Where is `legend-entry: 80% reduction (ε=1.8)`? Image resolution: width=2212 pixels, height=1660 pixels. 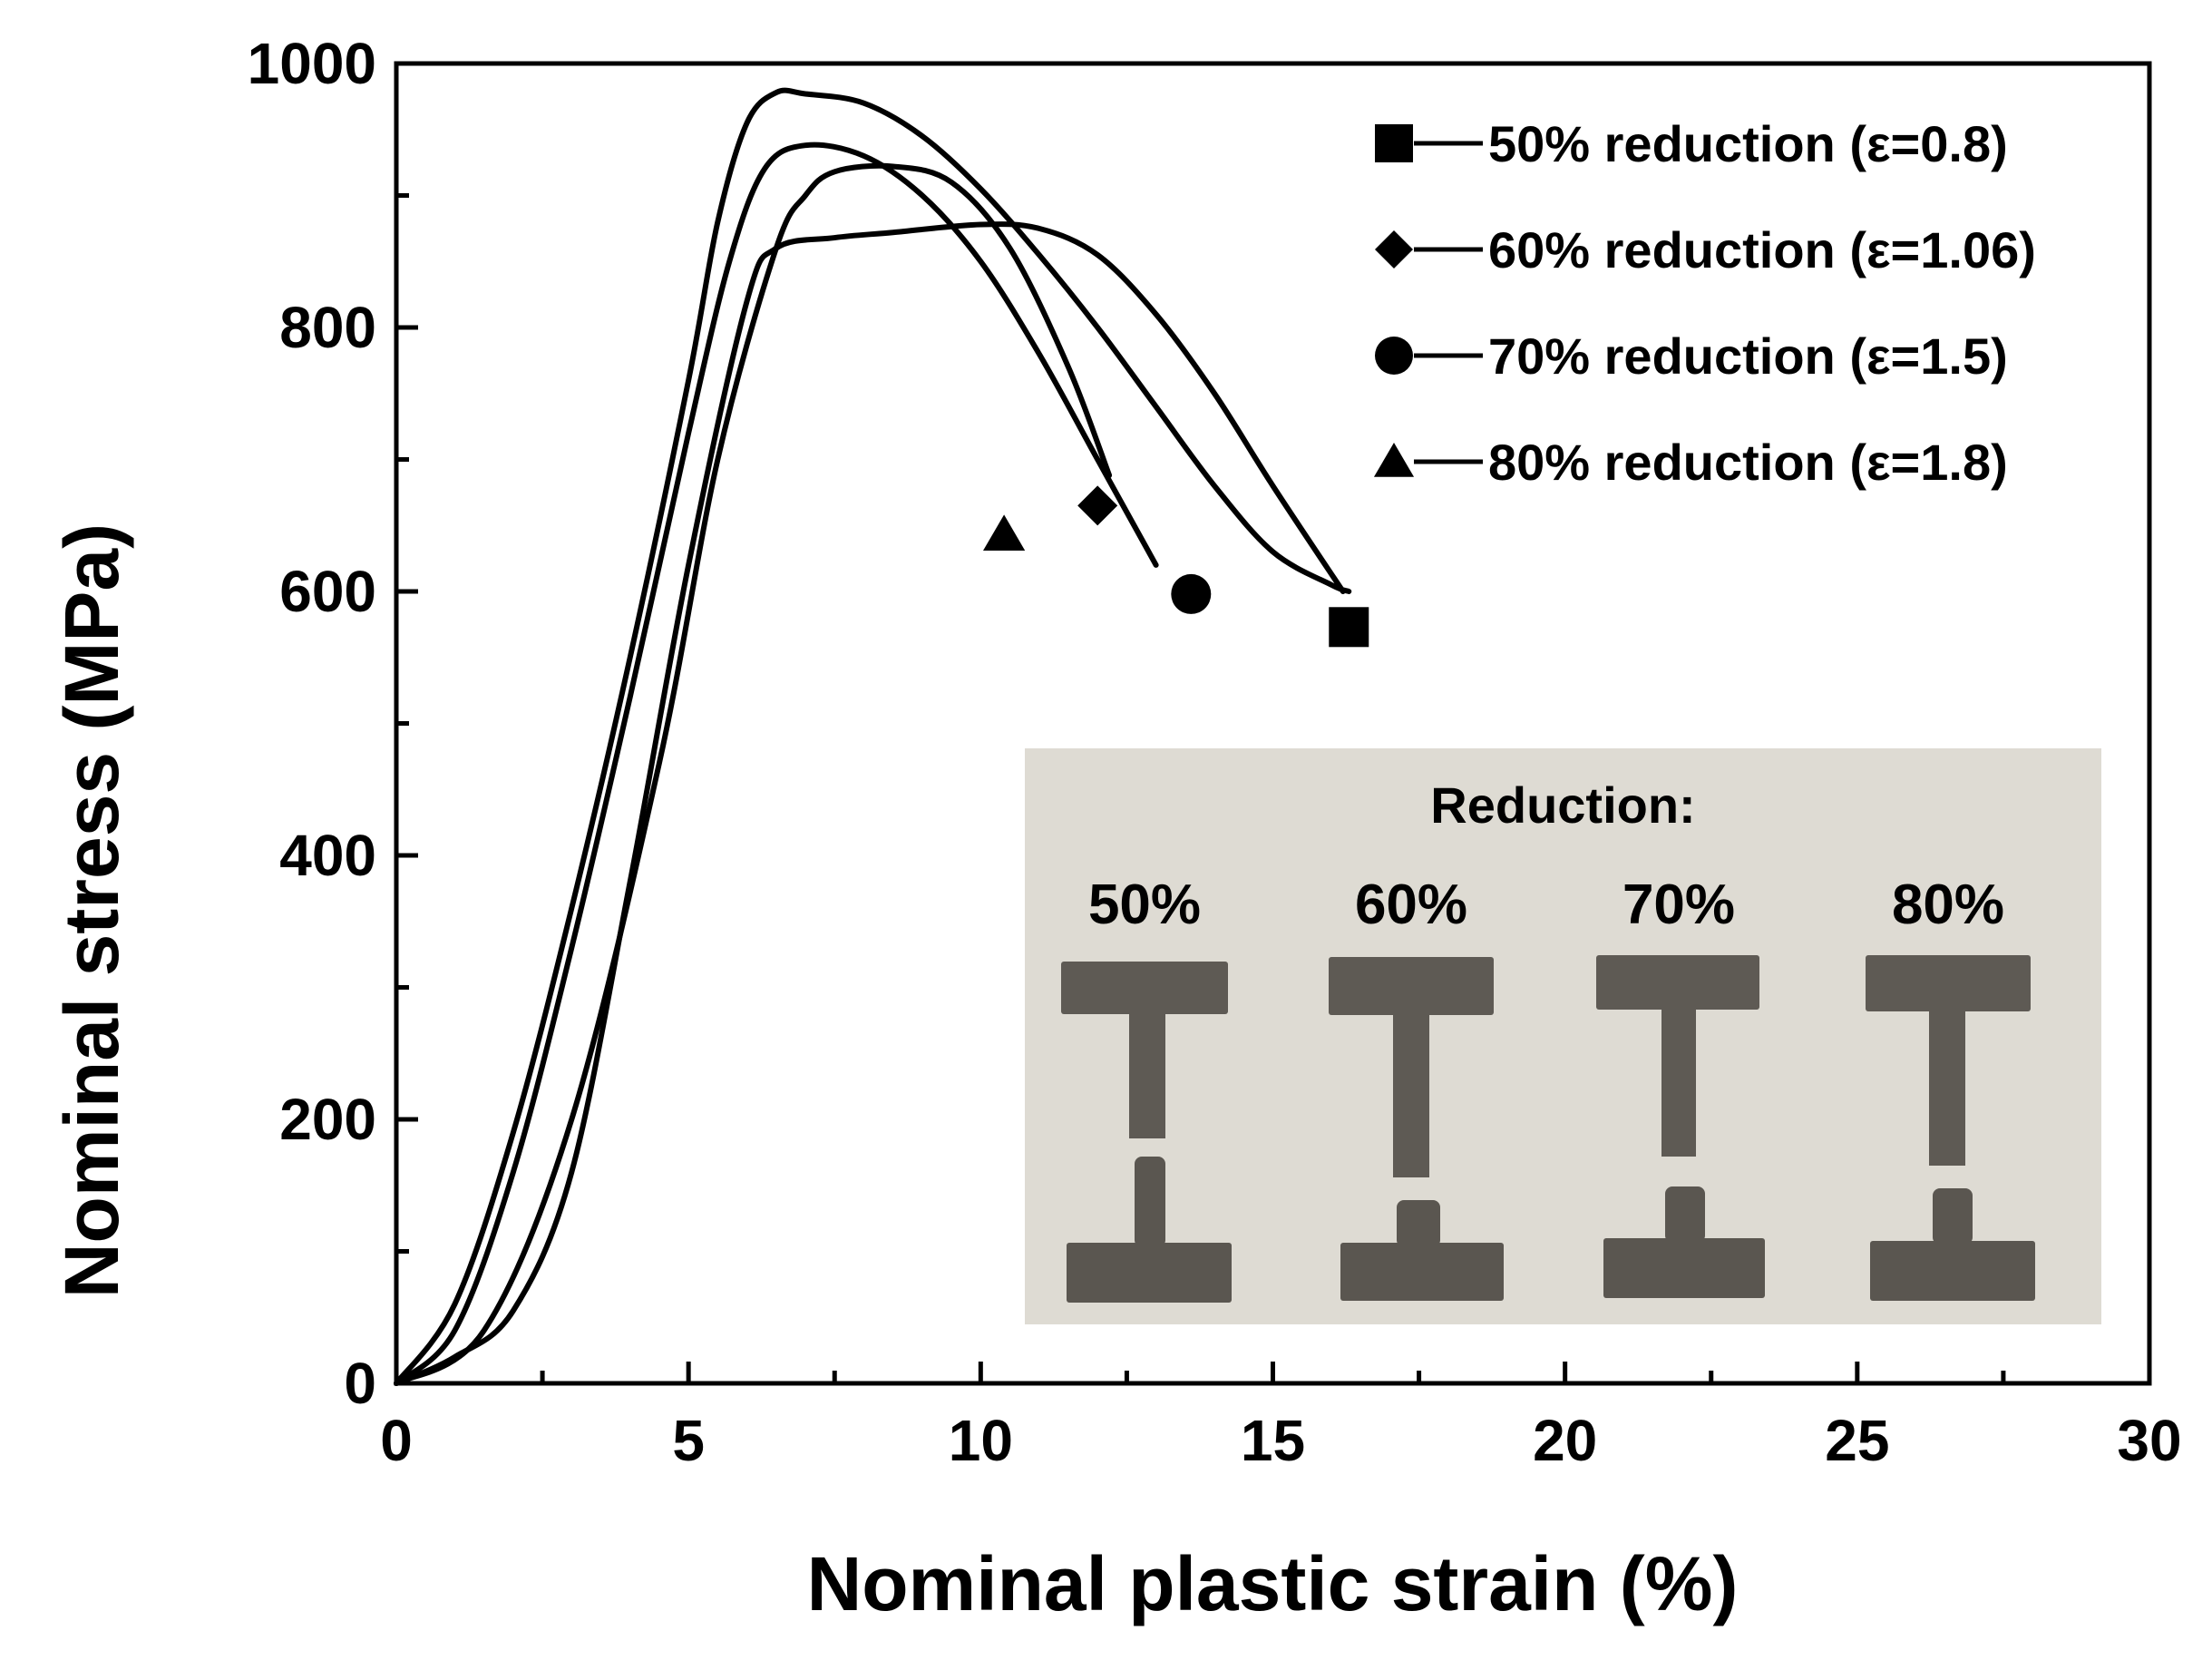
legend-entry: 80% reduction (ε=1.8) is located at coordinates (1690, 462).